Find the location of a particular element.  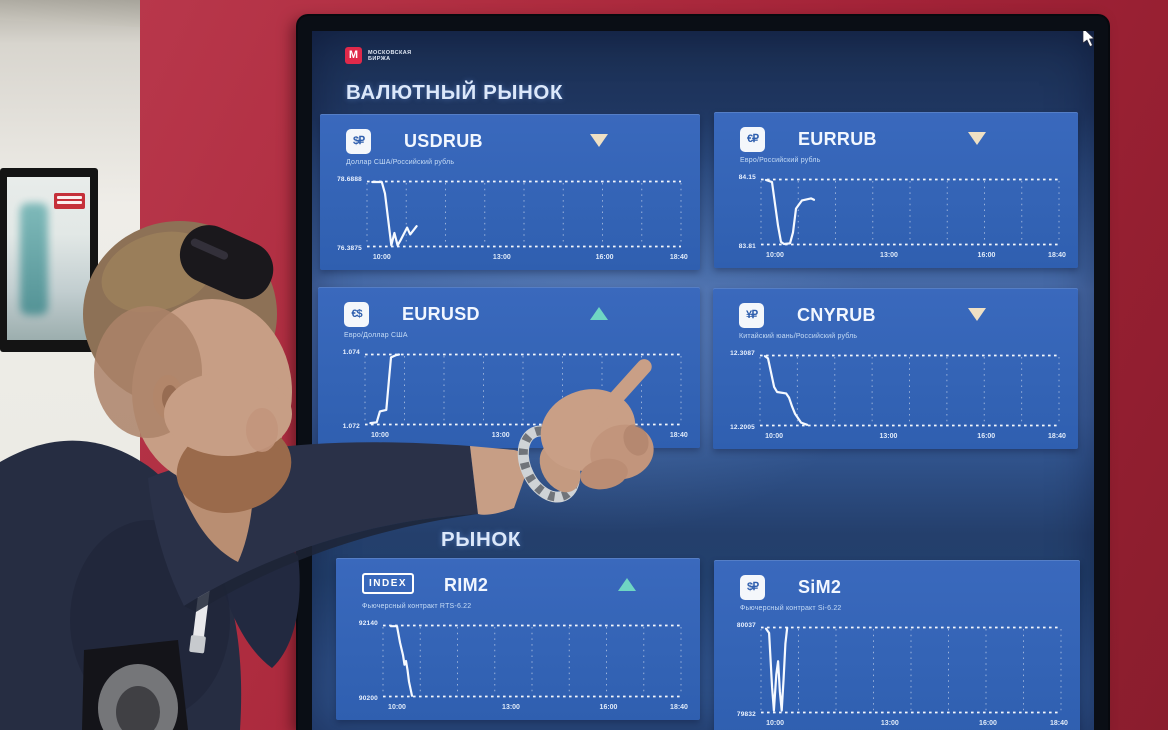

si-futures-icon: $₽ is located at coordinates (752, 587).